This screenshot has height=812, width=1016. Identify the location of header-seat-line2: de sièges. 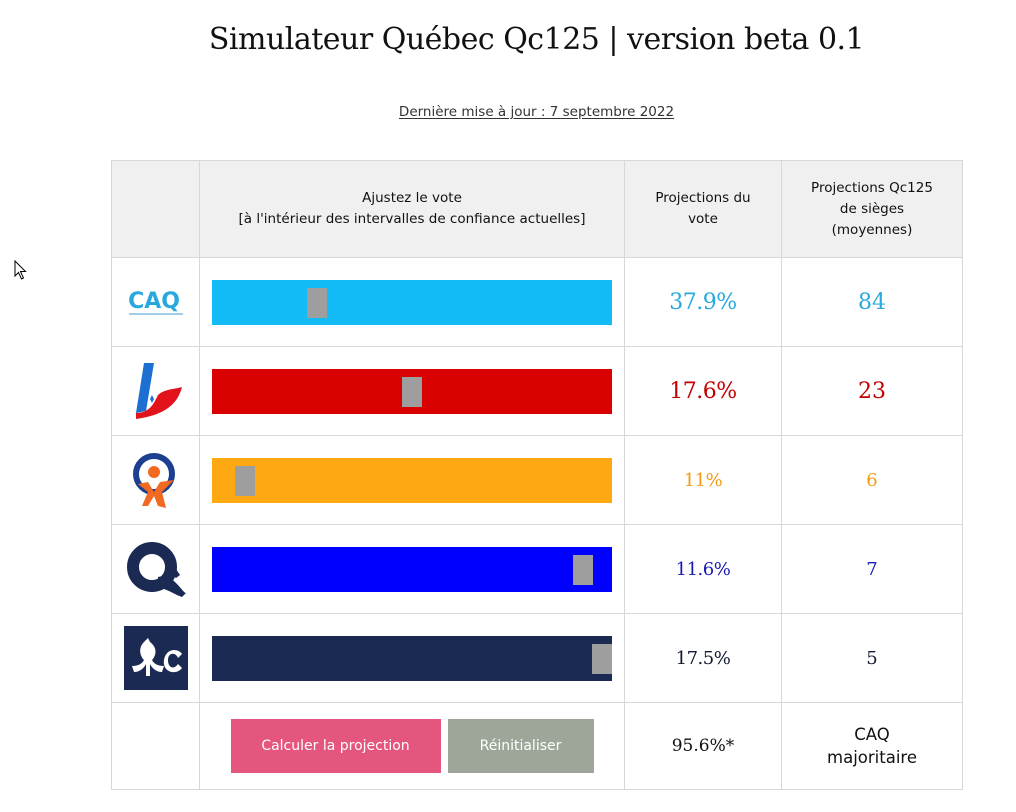
(872, 208).